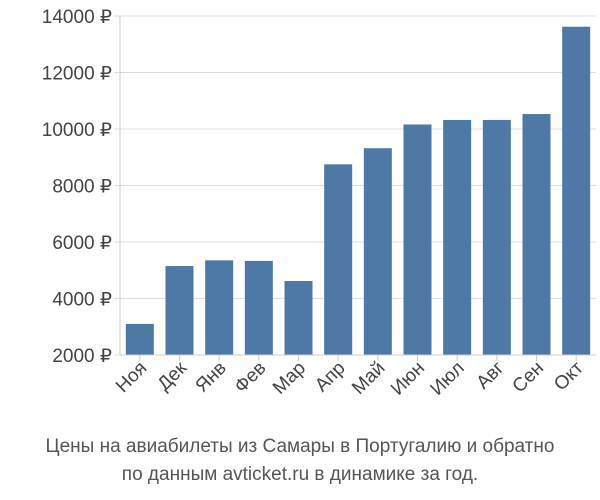  Describe the element at coordinates (82, 243) in the screenshot. I see `y-tick-label: 6000 ₽` at that location.